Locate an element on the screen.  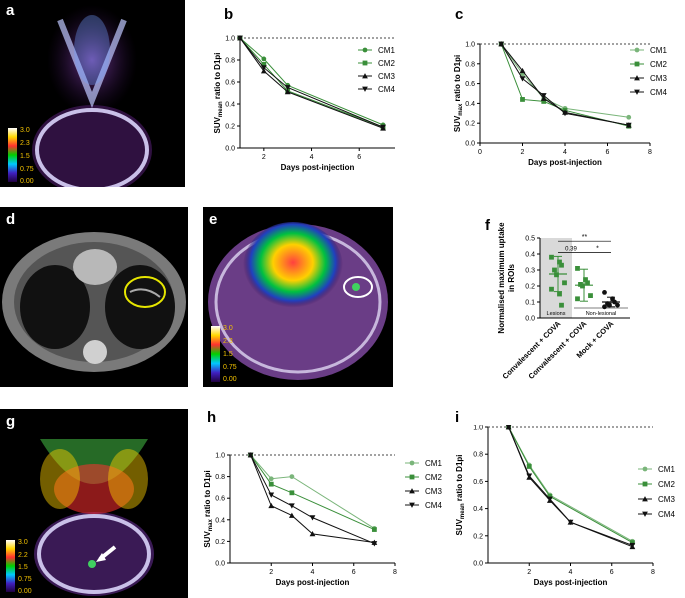
sig-label-p2: * is located at coordinates (597, 248).